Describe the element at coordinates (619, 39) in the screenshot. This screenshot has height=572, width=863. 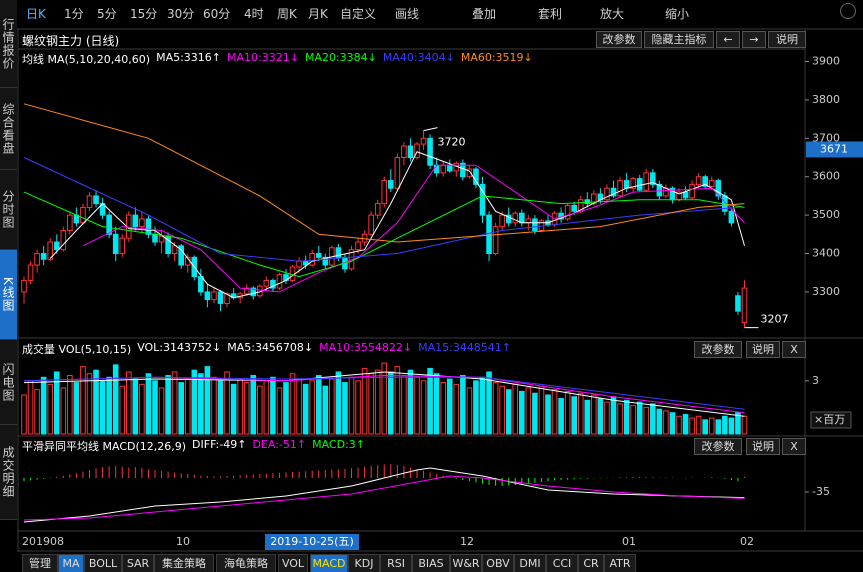
I see `header-button: 改参数` at that location.